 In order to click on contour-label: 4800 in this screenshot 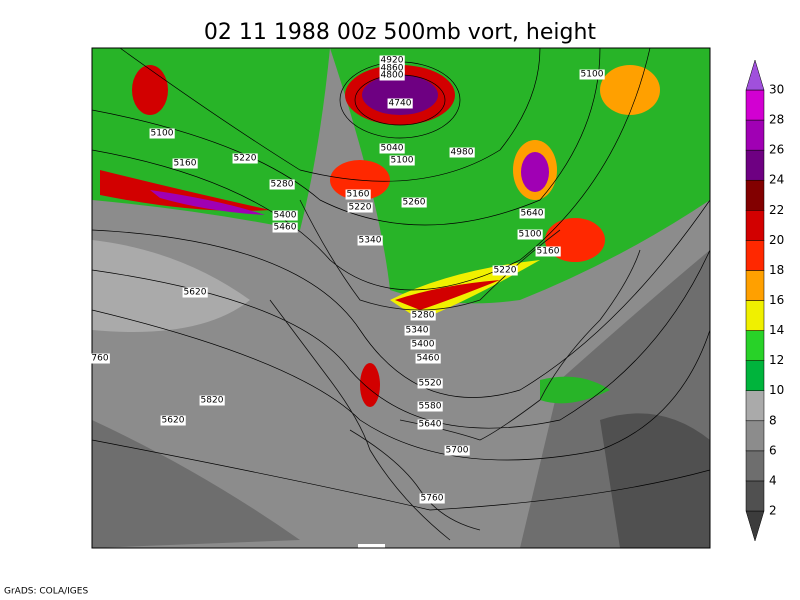, I will do `click(392, 76)`.